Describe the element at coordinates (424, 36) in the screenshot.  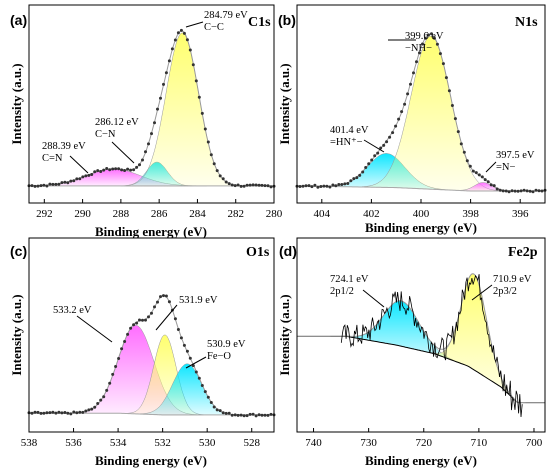
I see `annotation-label: 399.6 eV` at that location.